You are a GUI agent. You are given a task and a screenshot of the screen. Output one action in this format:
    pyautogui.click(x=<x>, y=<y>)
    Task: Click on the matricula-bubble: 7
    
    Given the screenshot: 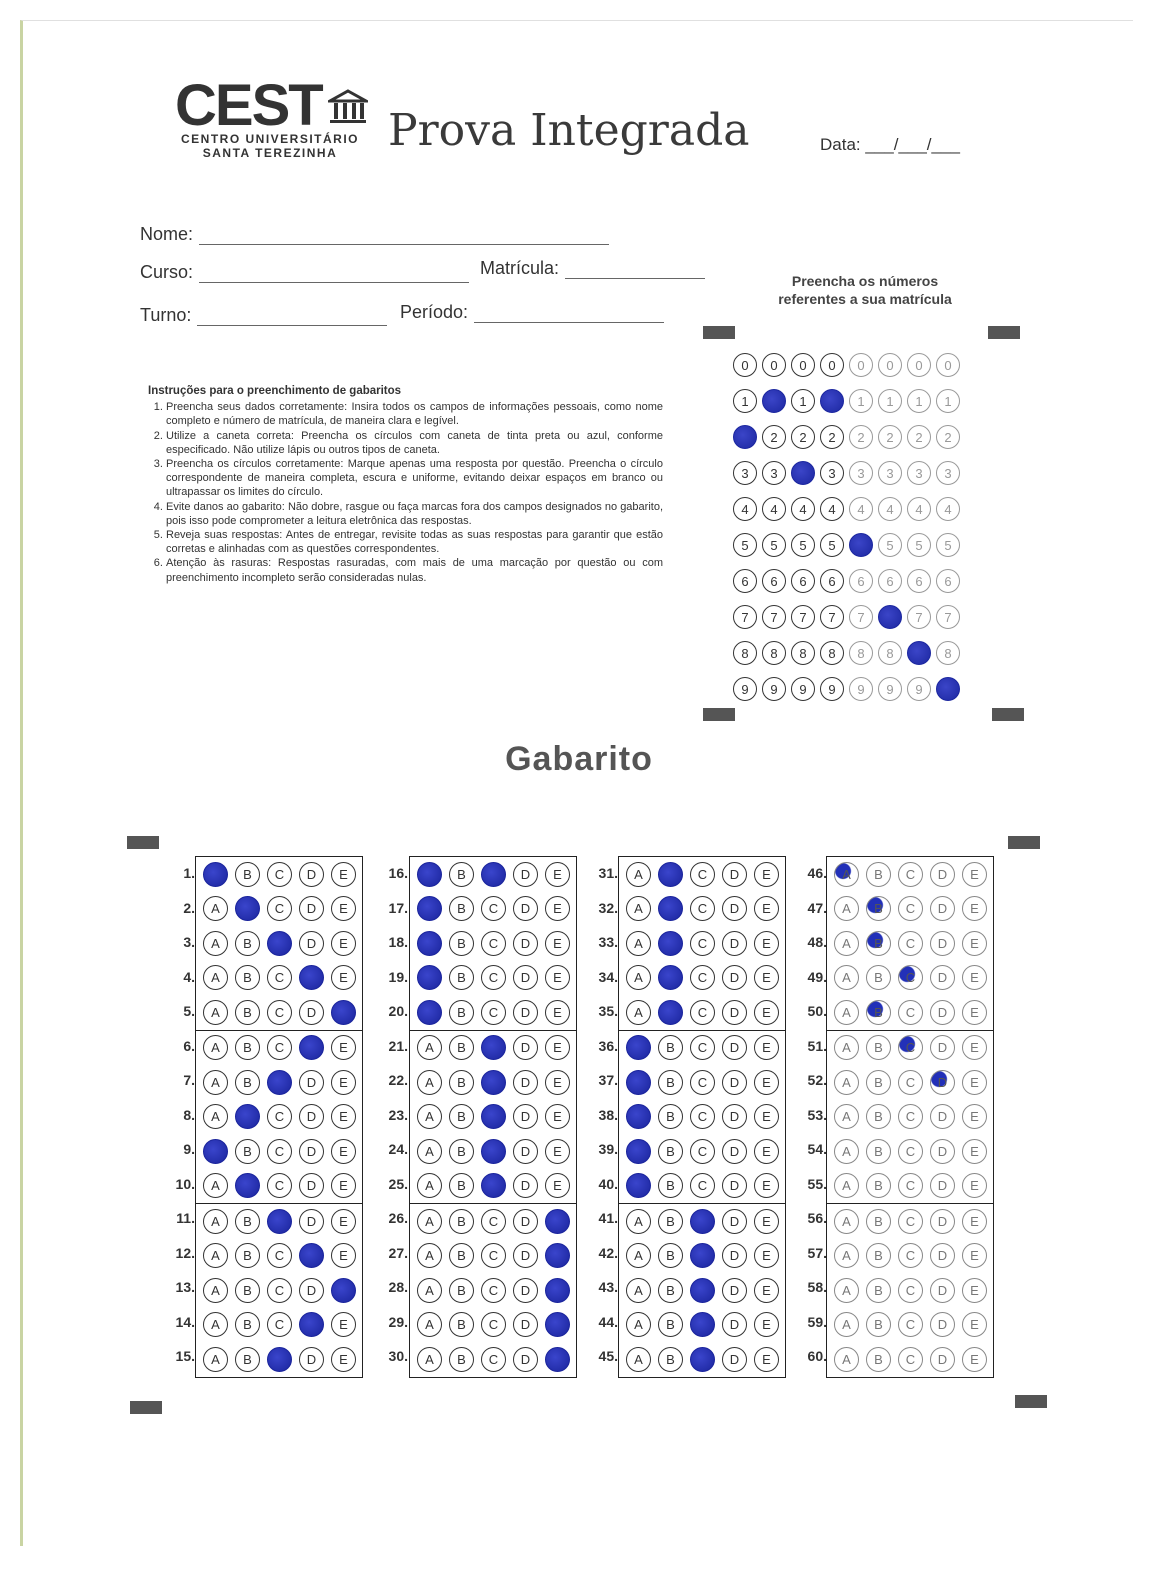 What is the action you would take?
    pyautogui.click(x=948, y=617)
    